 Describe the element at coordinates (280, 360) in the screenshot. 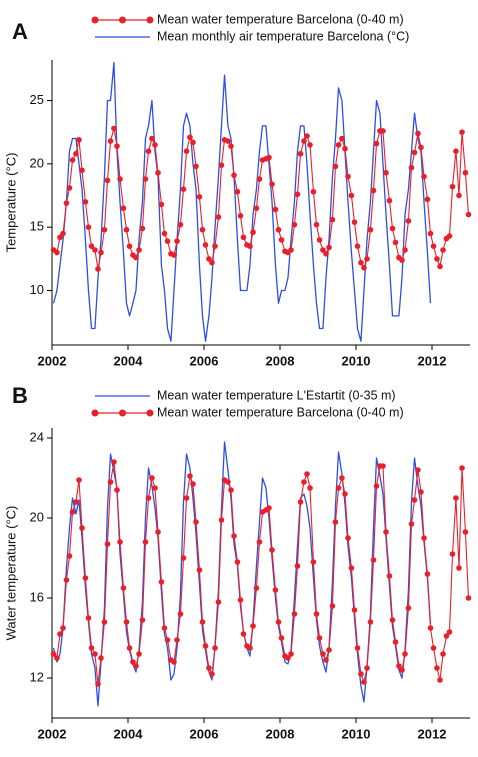

I see `x-tick-label: 2008` at that location.